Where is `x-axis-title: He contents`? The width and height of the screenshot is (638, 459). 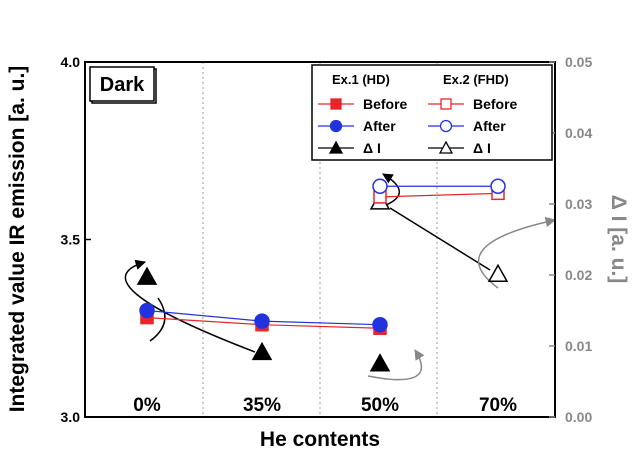
x-axis-title: He contents is located at coordinates (320, 439).